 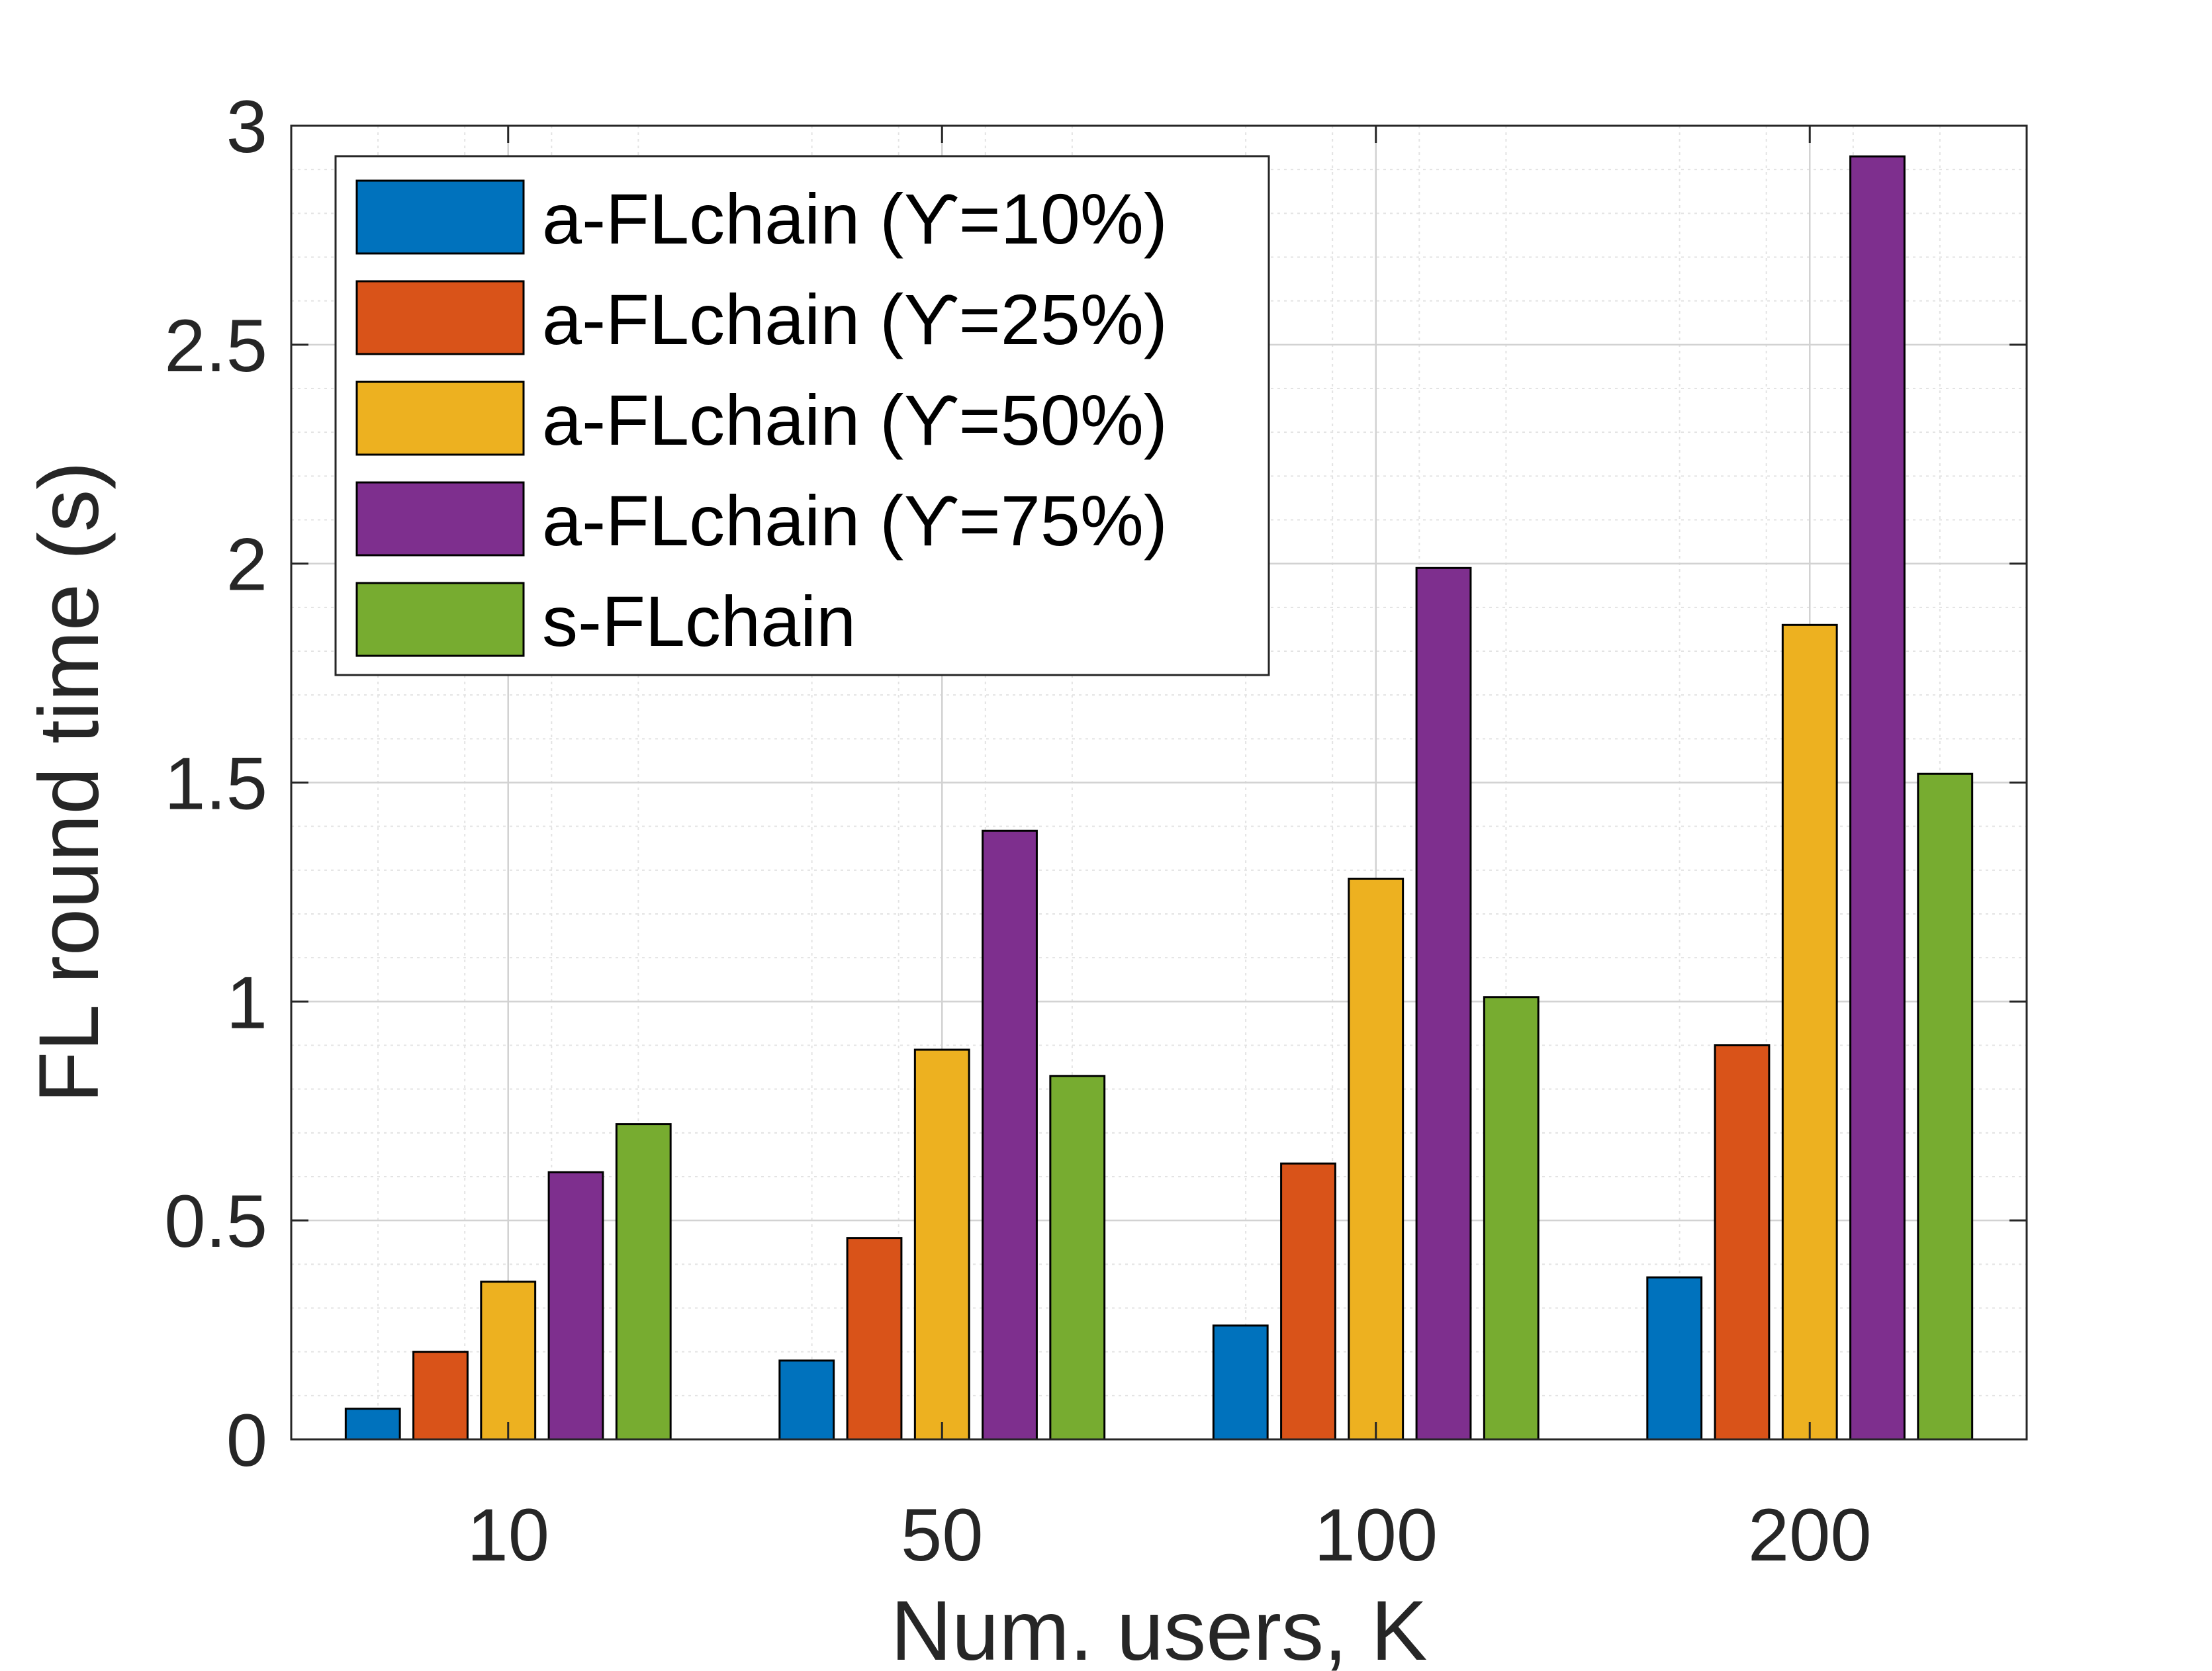 What do you see at coordinates (855, 219) in the screenshot?
I see `legend-label-1: a-FLchain (ϒ=10%)` at bounding box center [855, 219].